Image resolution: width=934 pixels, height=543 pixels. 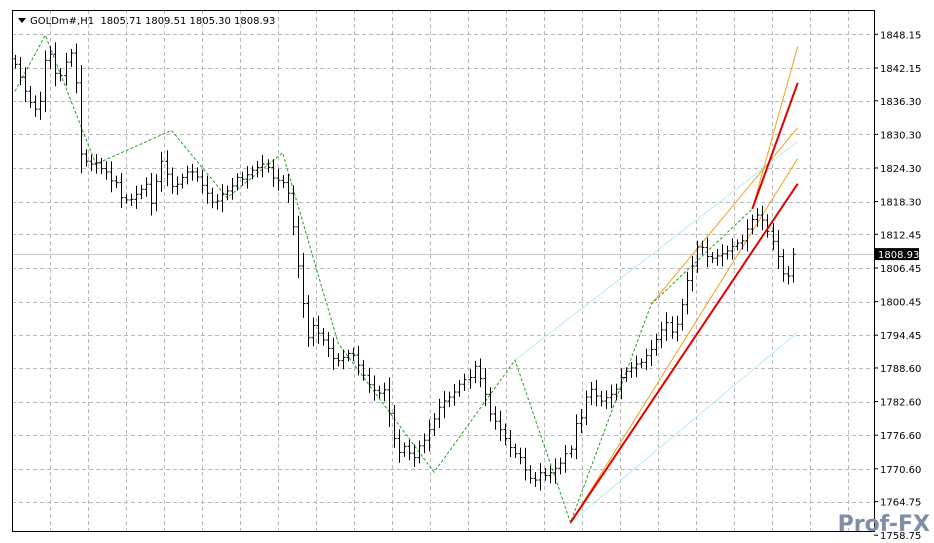 What do you see at coordinates (900, 503) in the screenshot?
I see `price-tick-label: 1764.75` at bounding box center [900, 503].